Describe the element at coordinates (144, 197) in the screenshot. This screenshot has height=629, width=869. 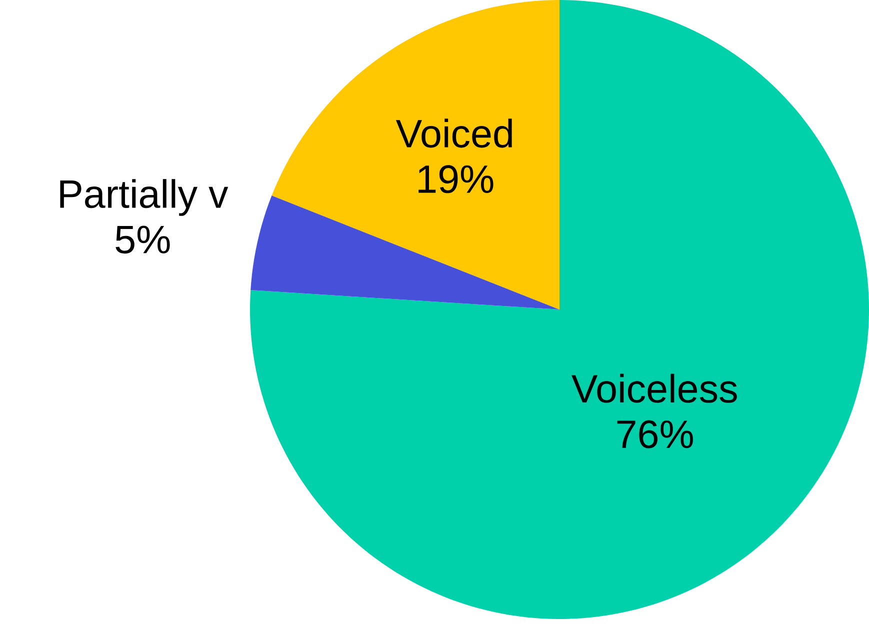
I see `slice-label: Partially v` at that location.